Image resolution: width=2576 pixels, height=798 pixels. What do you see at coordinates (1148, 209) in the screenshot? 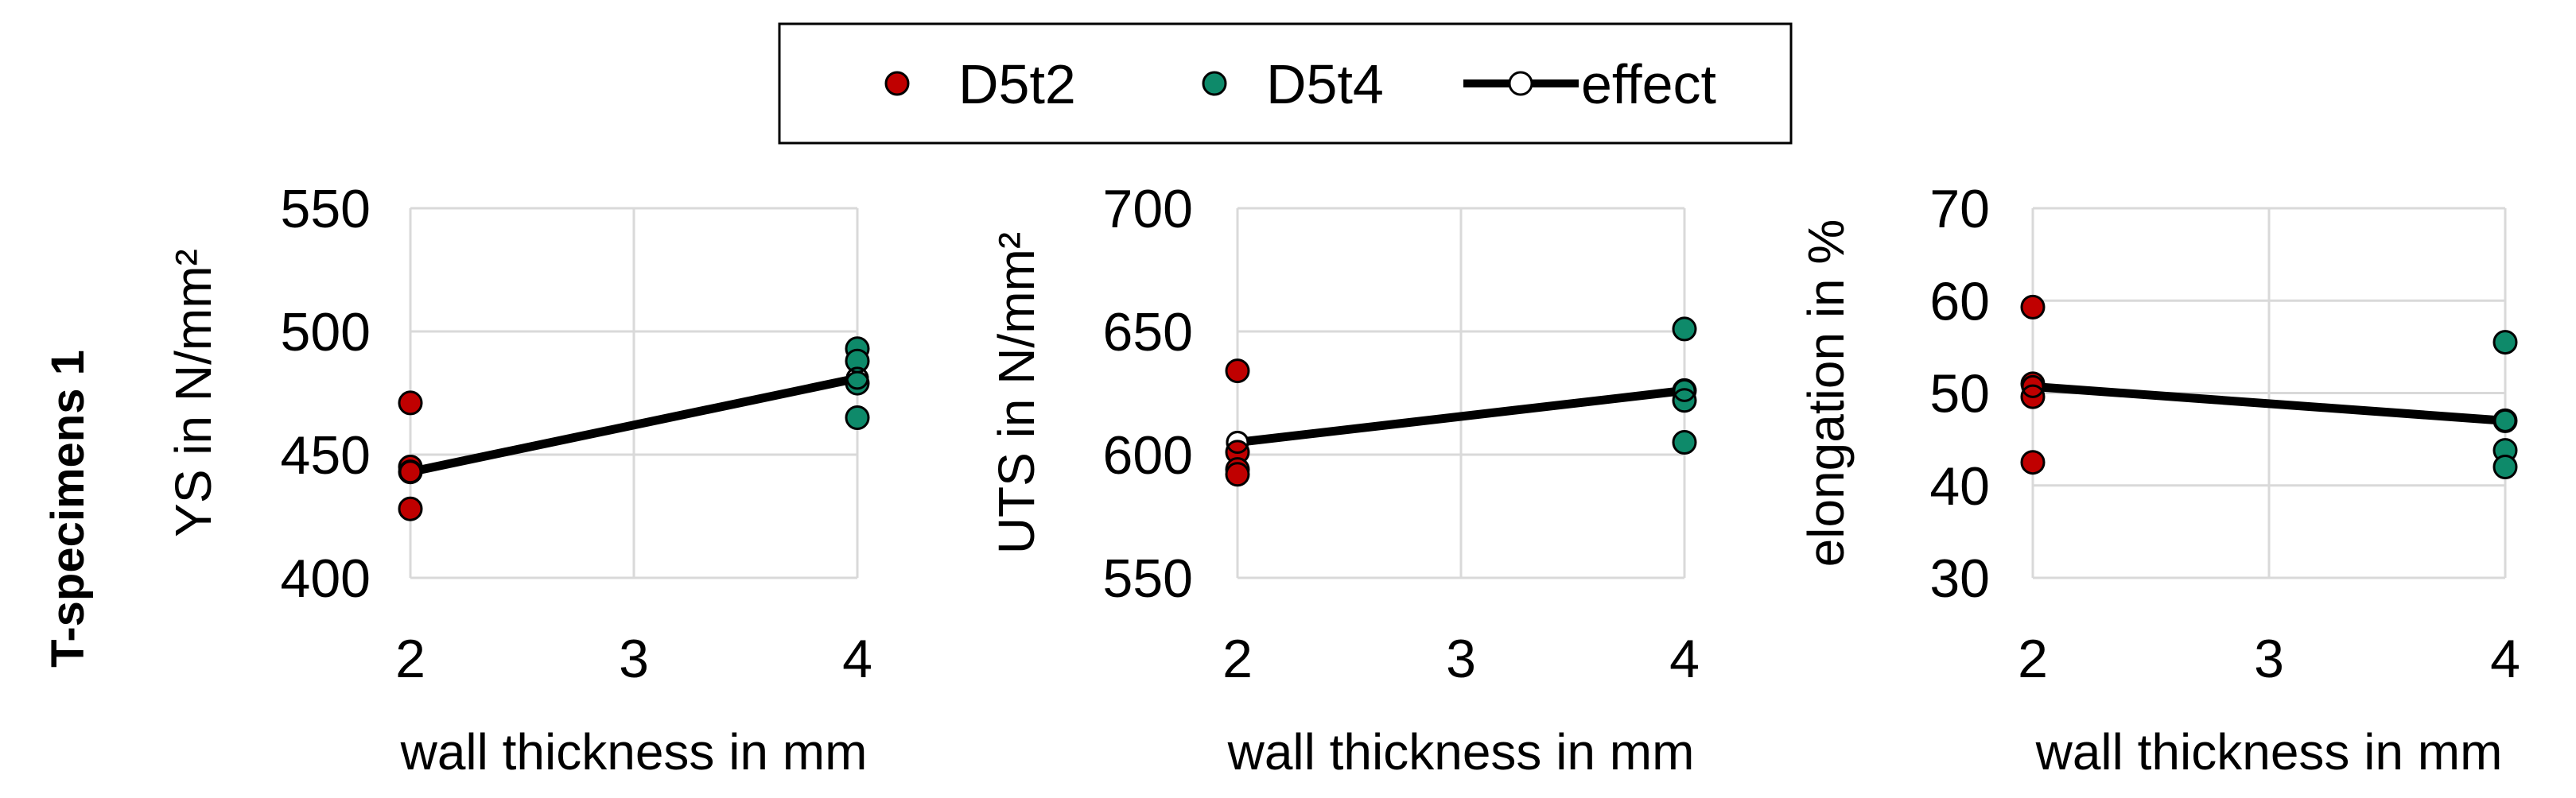
I see `y-tick-label: 700` at bounding box center [1148, 209].